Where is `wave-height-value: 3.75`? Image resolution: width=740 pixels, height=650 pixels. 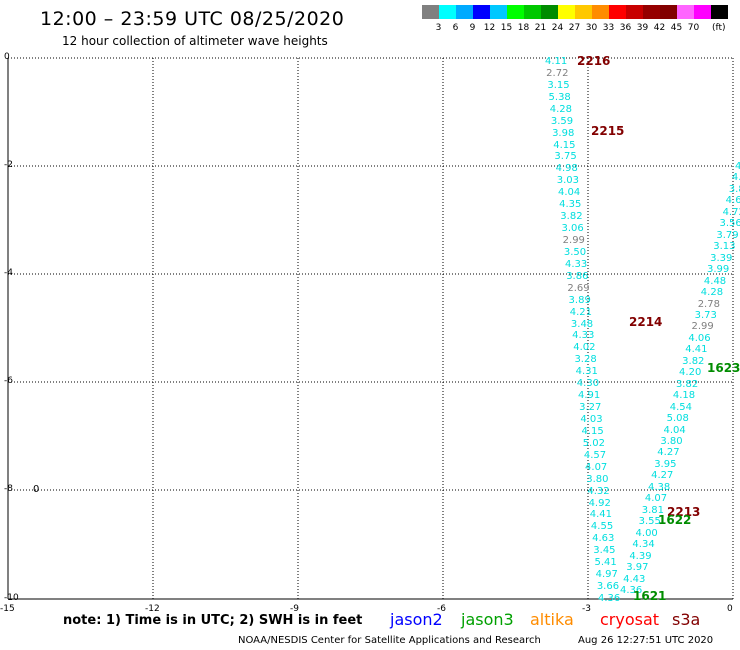 wave-height-value: 3.75 is located at coordinates (565, 157).